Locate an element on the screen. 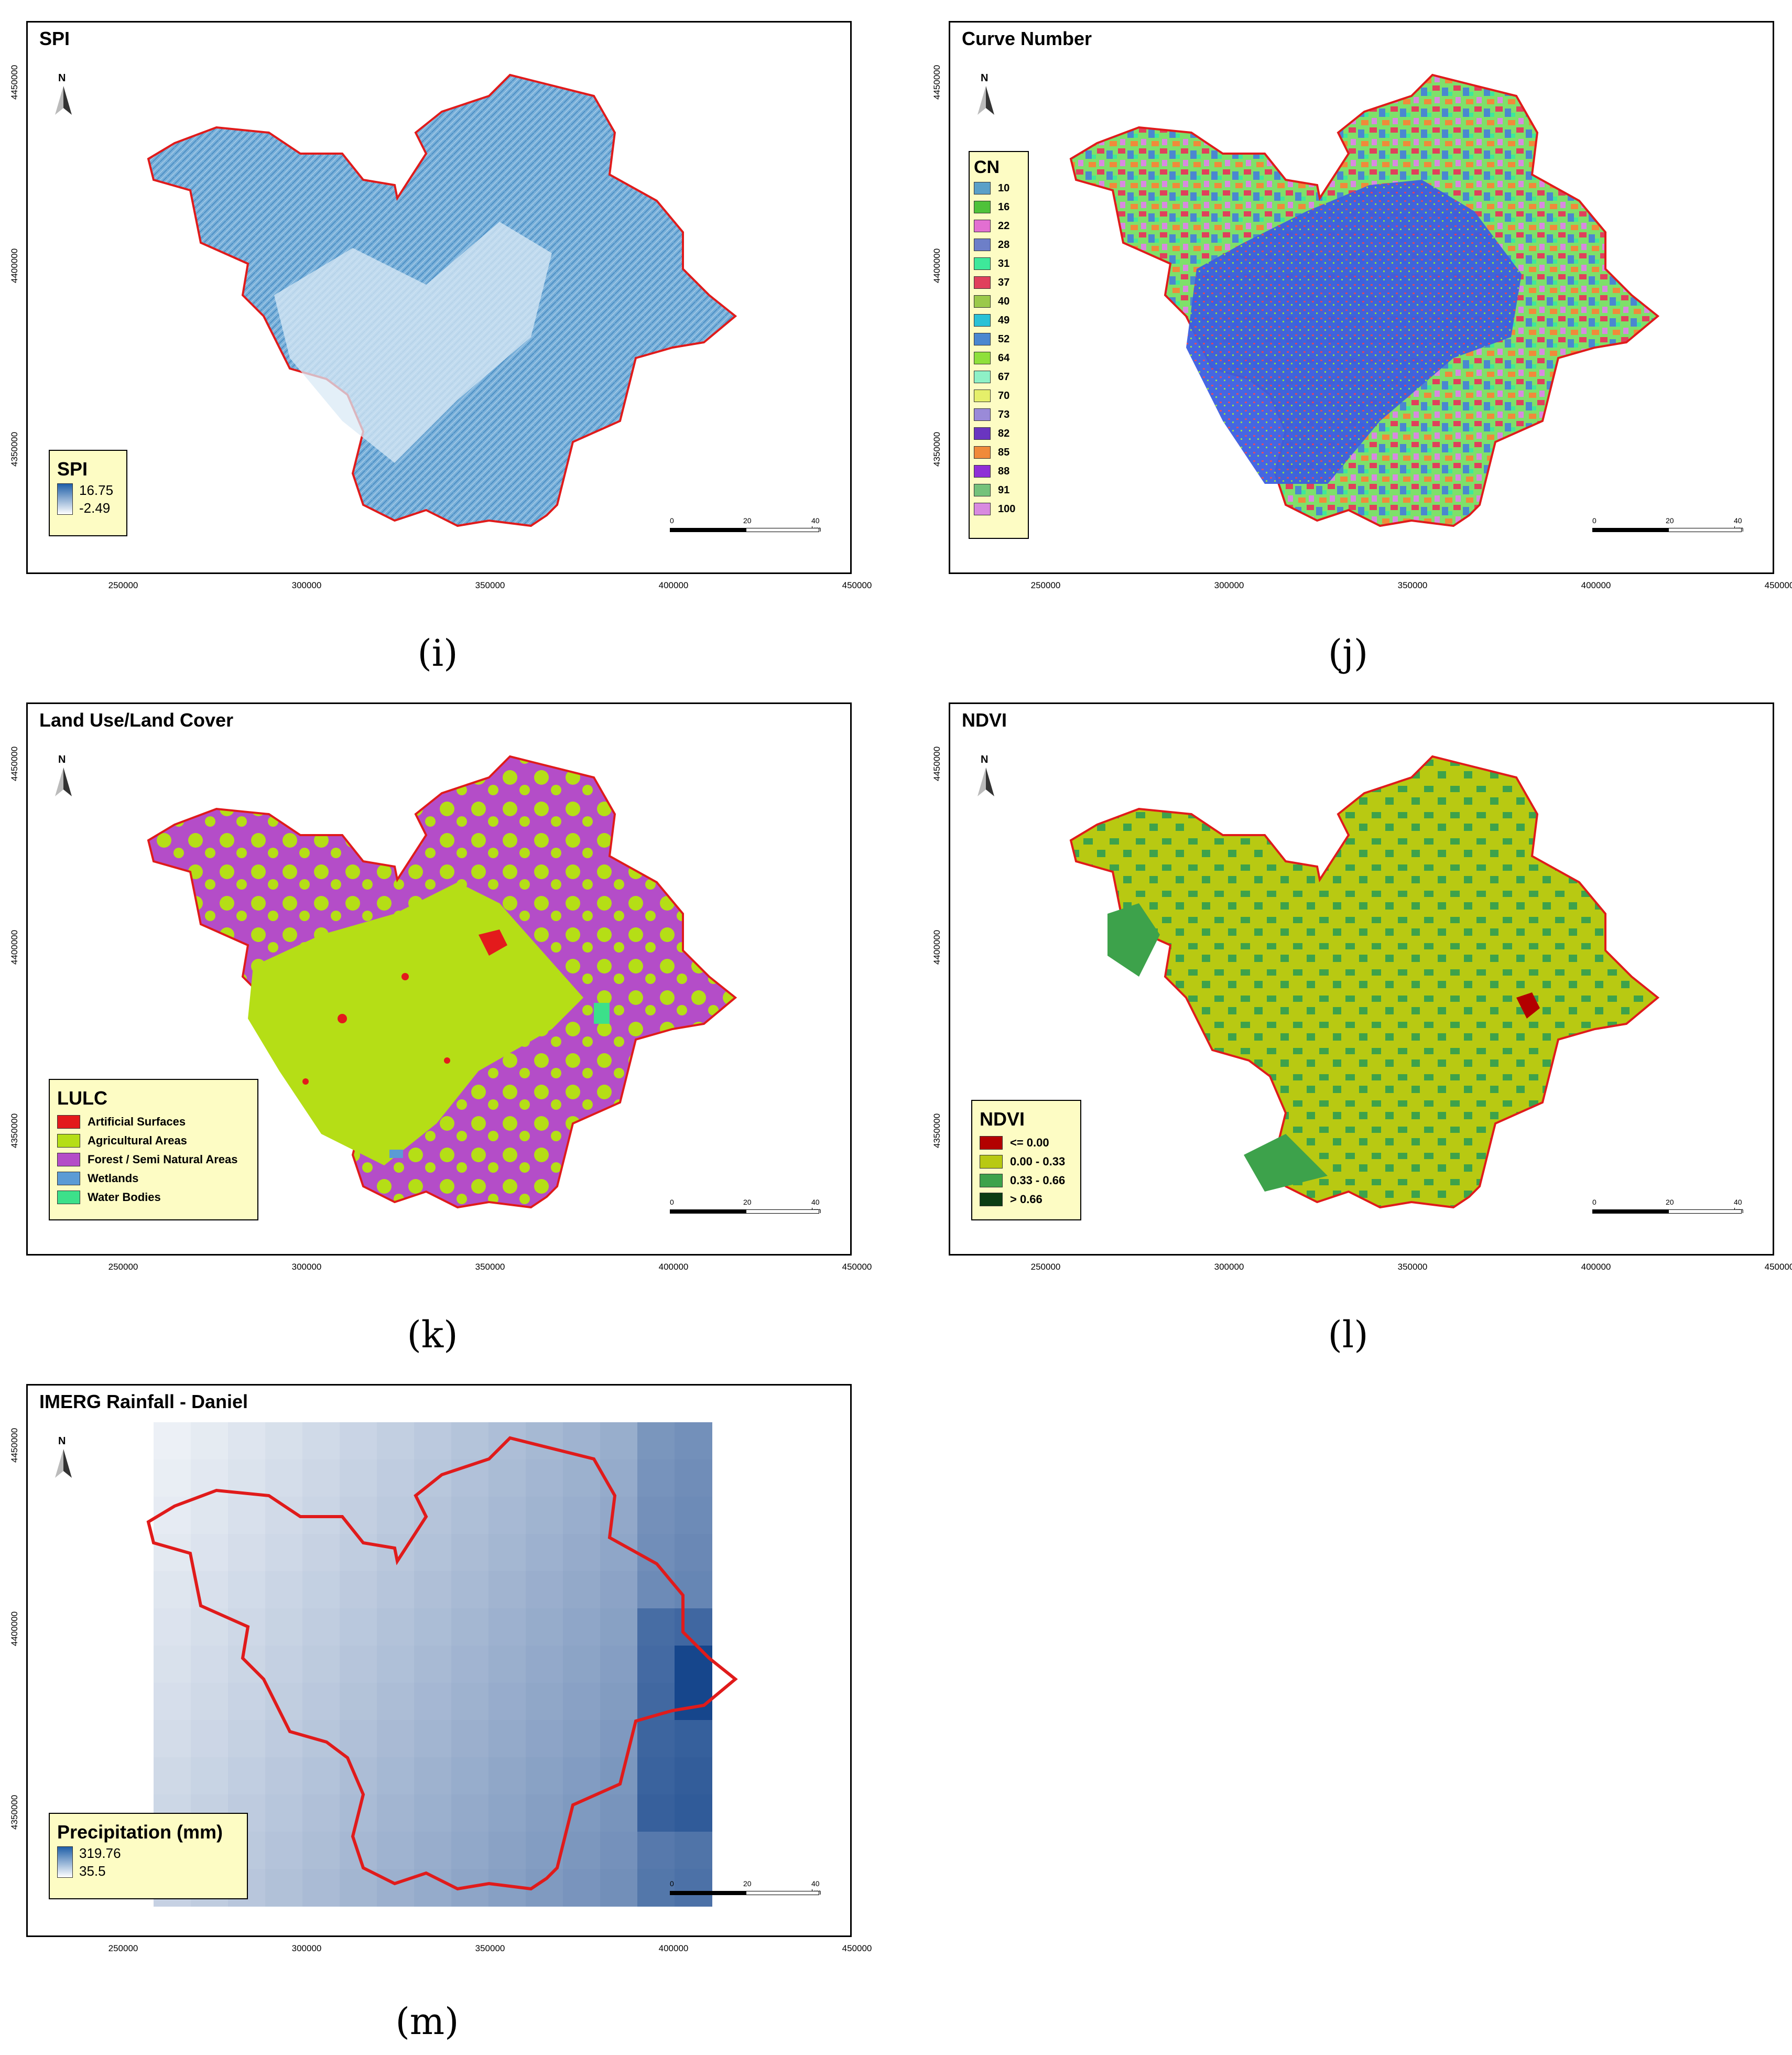 The width and height of the screenshot is (1792, 2055). map-canvas-cn is located at coordinates (1364, 300).